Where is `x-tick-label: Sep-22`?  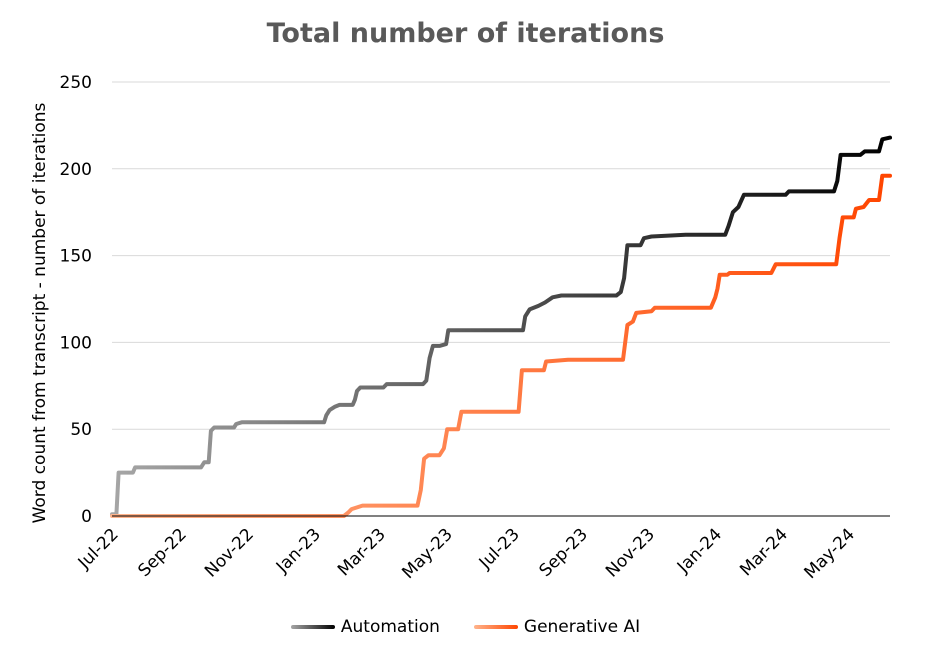 x-tick-label: Sep-22 is located at coordinates (162, 553).